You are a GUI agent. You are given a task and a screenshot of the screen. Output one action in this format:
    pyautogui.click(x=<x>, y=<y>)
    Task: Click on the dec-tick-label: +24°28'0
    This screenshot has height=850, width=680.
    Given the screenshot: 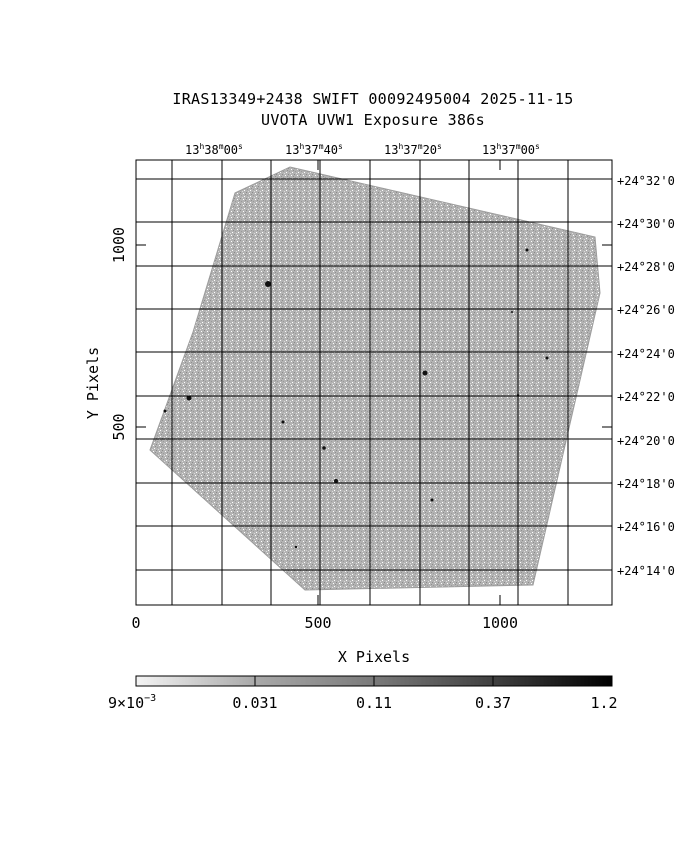 What is the action you would take?
    pyautogui.click(x=646, y=267)
    